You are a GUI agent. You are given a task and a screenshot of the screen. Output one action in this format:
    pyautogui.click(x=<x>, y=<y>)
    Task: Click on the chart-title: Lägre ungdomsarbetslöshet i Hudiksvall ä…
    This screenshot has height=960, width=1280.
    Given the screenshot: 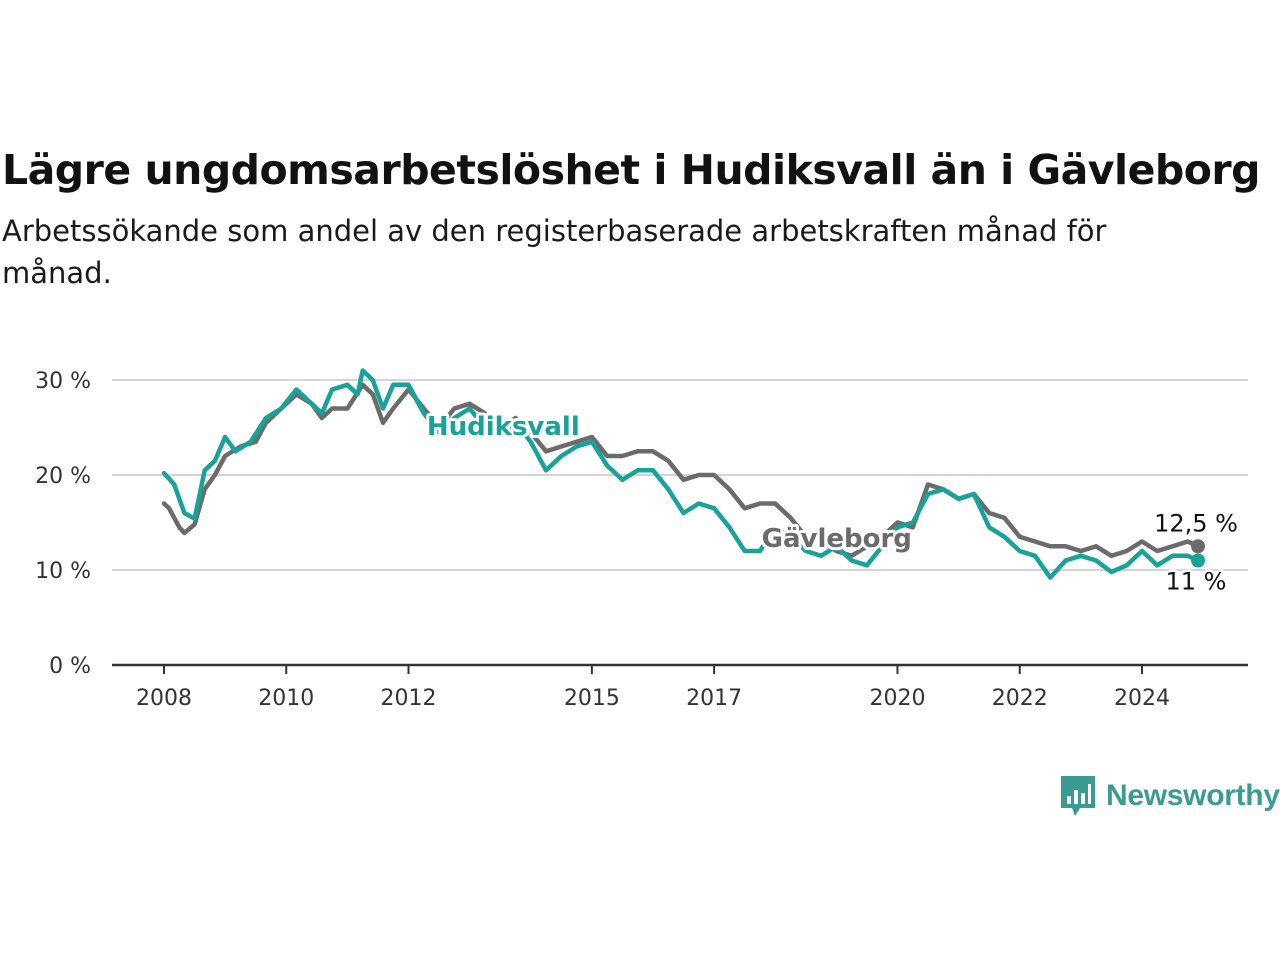 What is the action you would take?
    pyautogui.click(x=631, y=170)
    